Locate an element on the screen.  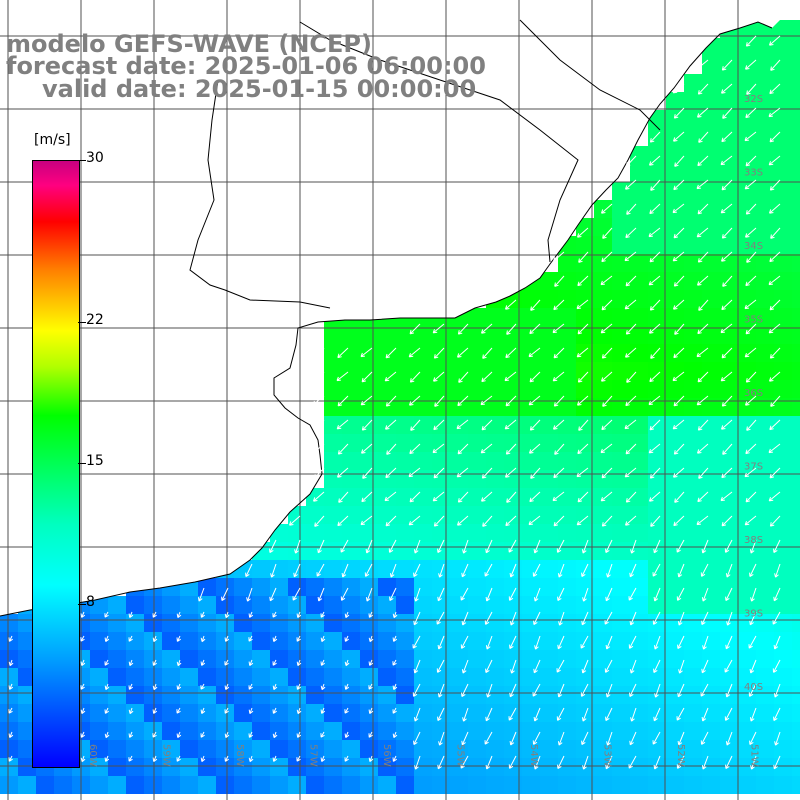
longitude-label: 56W is located at coordinates (386, 755).